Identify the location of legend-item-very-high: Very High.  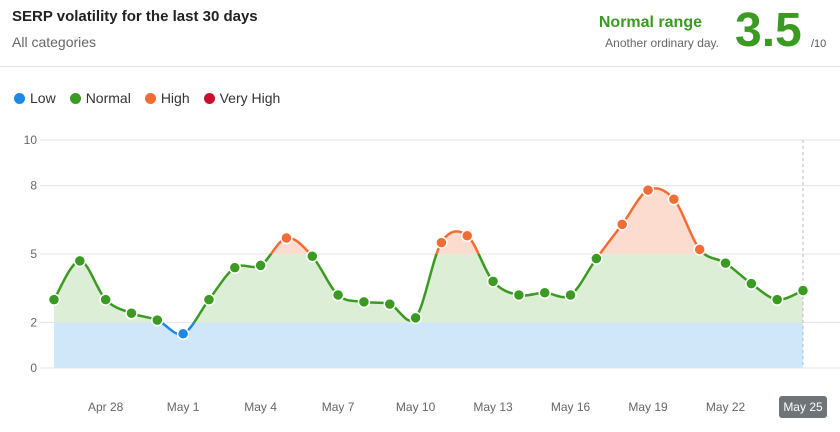
(242, 98).